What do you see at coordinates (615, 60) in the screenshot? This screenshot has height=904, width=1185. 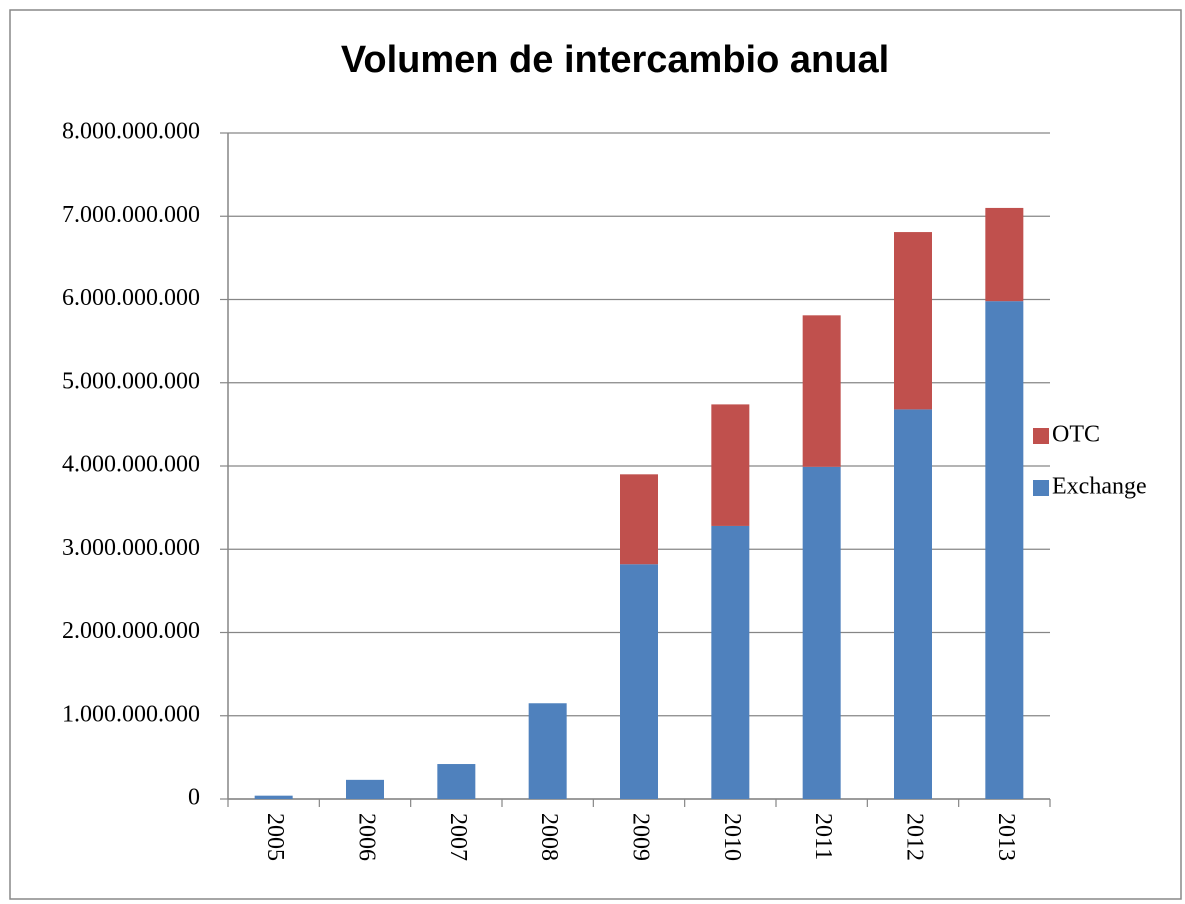 I see `chart-title: Volumen de intercambio anual` at bounding box center [615, 60].